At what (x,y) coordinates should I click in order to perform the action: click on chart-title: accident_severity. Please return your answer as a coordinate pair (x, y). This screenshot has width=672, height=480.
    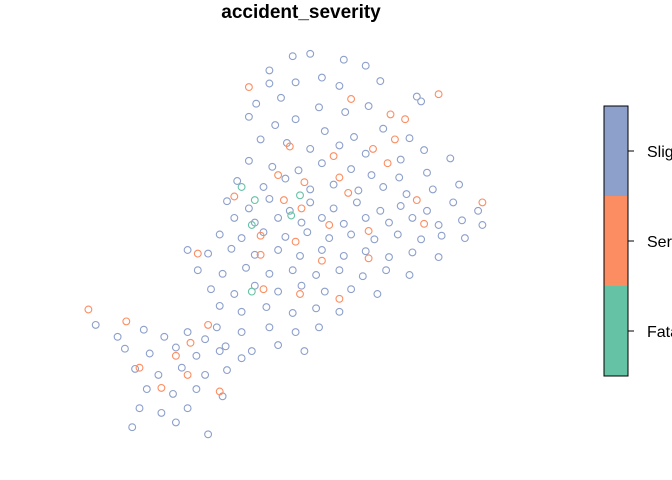
    Looking at the image, I should click on (301, 12).